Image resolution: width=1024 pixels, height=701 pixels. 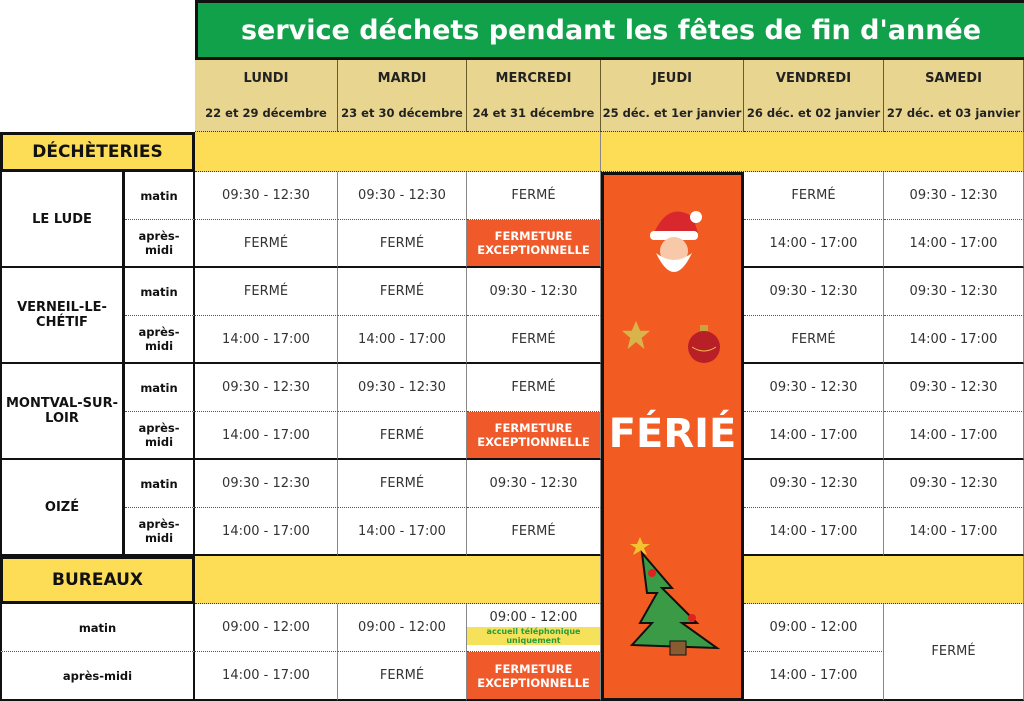 I want to click on day-header: LUNDI 22 et 29 décembre, so click(x=266, y=96).